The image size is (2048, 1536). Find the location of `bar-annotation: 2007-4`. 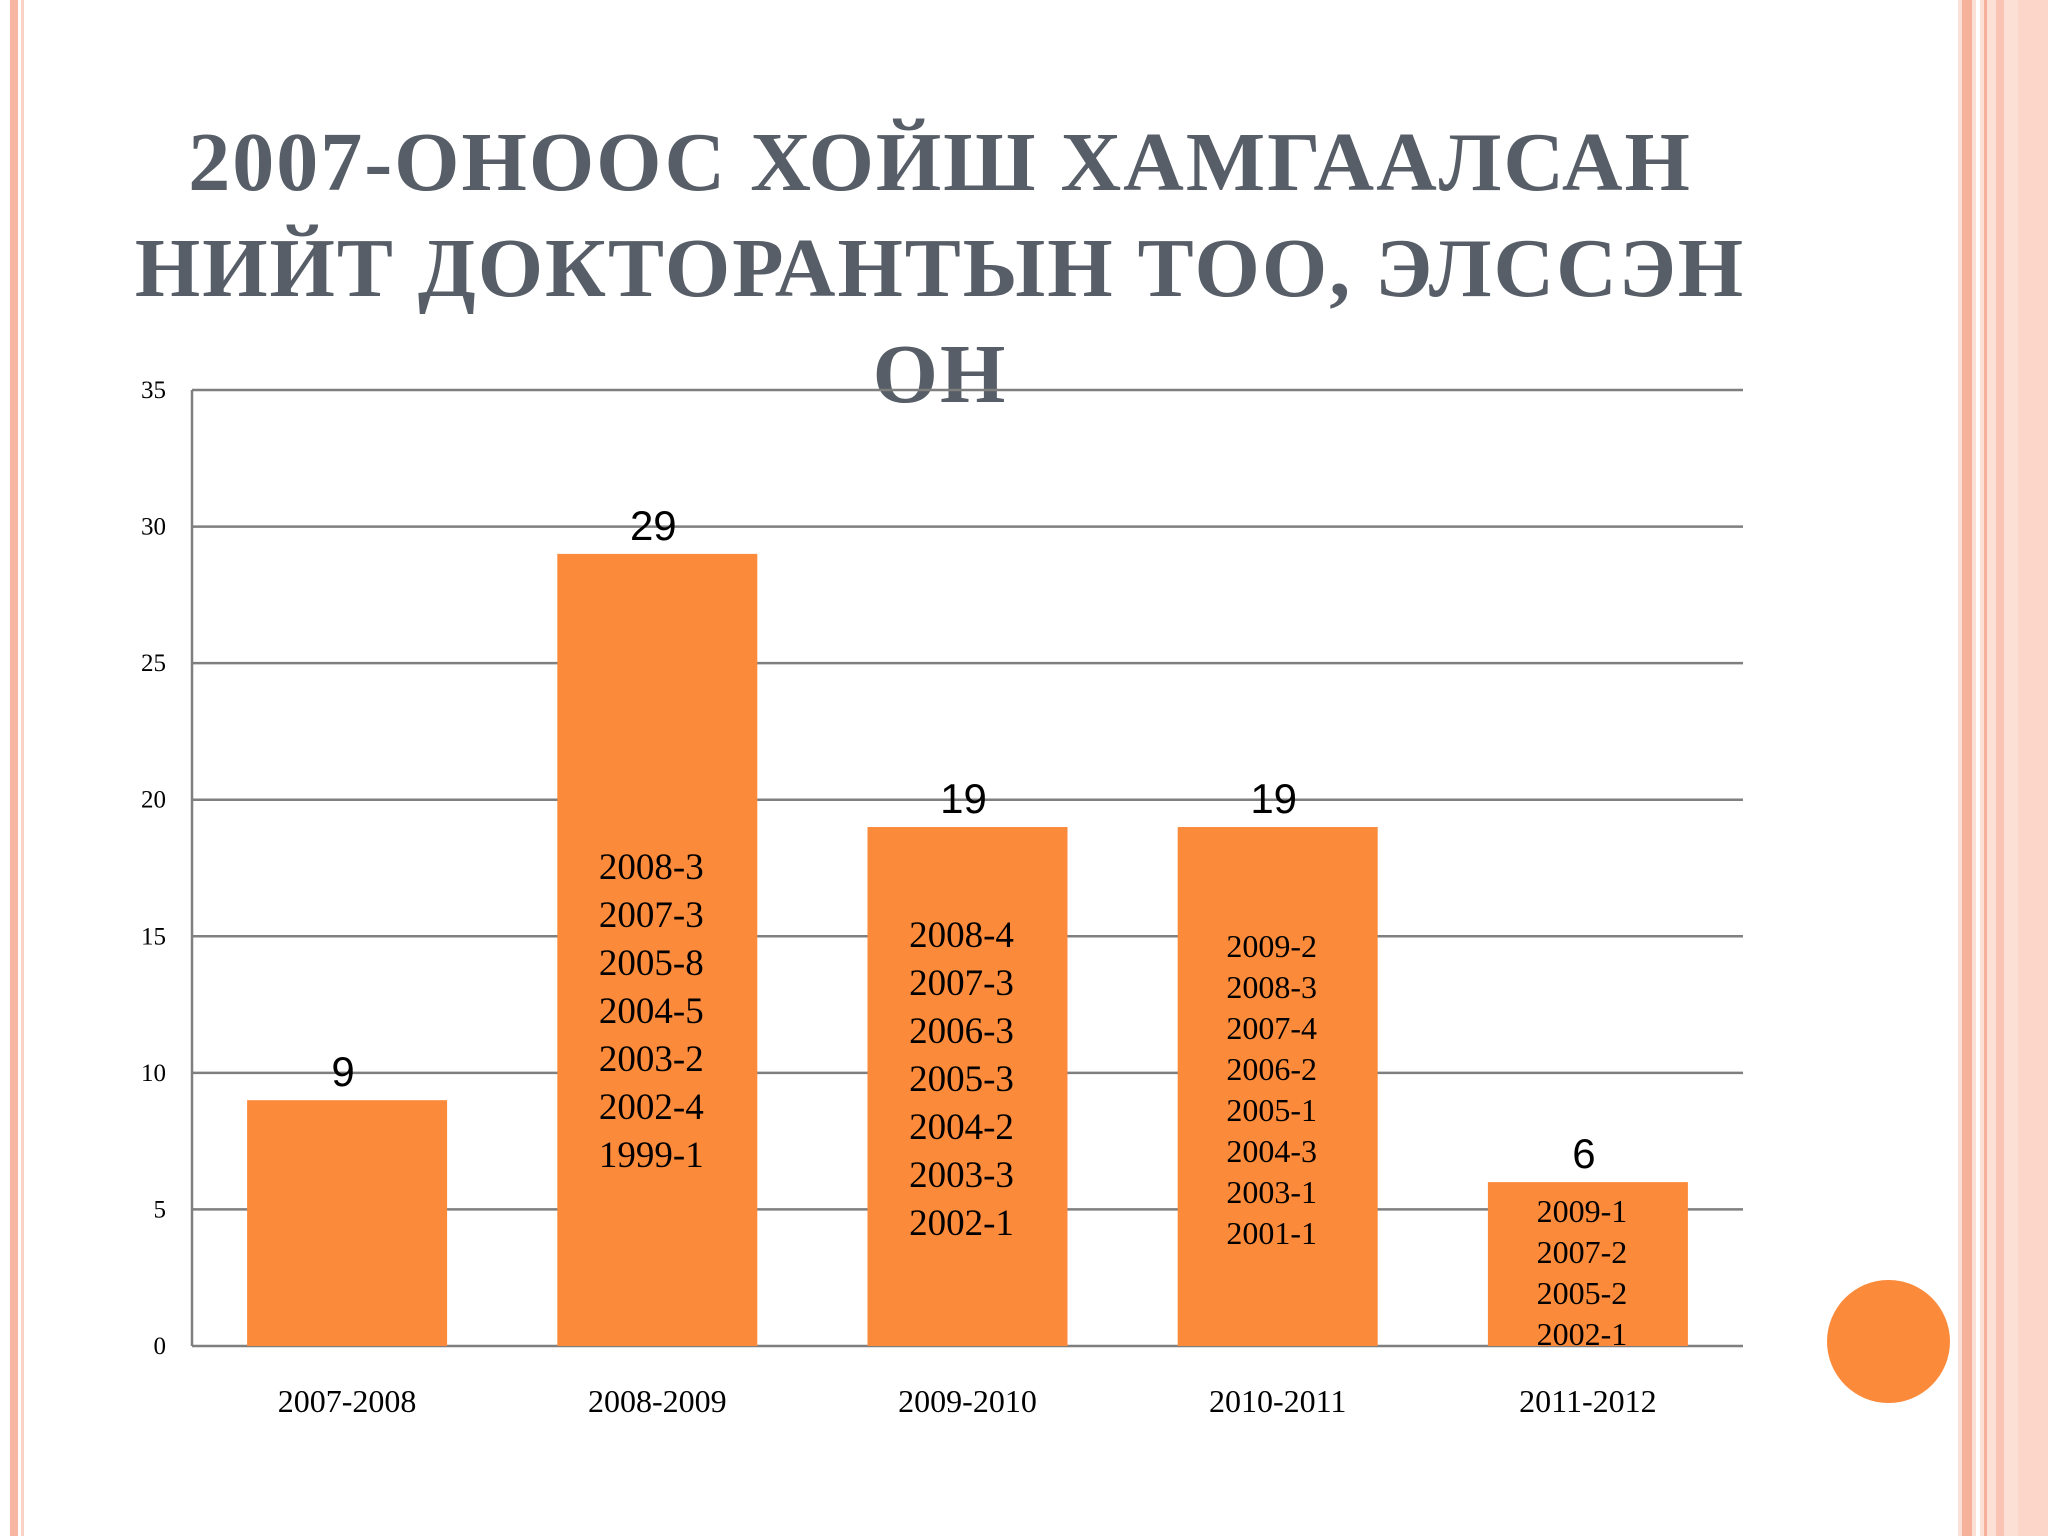

bar-annotation: 2007-4 is located at coordinates (1271, 1028).